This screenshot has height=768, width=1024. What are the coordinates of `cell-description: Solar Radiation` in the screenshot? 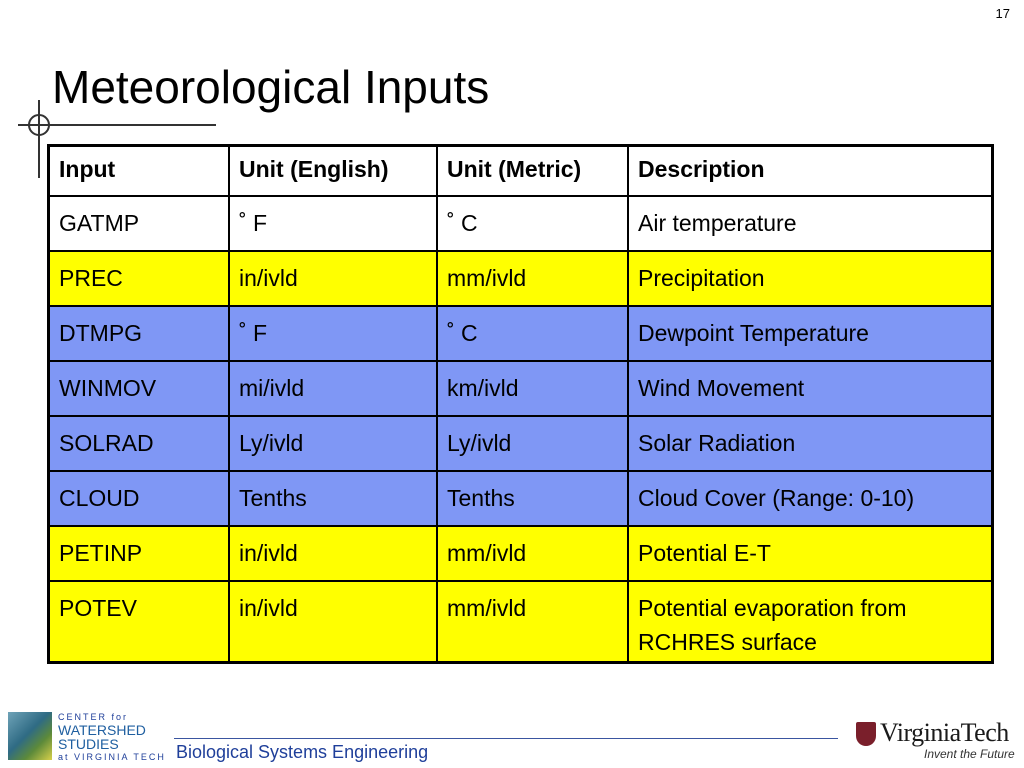 It's located at (810, 443).